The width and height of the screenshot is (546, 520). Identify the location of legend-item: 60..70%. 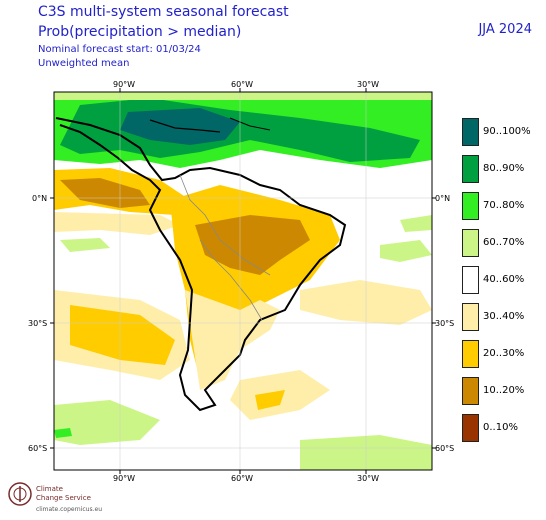
(504, 244).